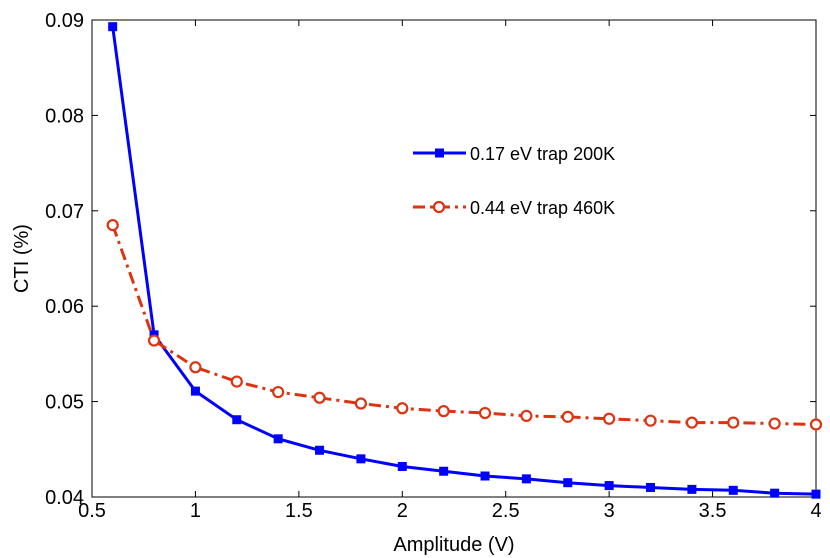 Image resolution: width=830 pixels, height=558 pixels. I want to click on legend: 0.17 eV trap 200K 0.44 eV trap 460K, so click(514, 181).